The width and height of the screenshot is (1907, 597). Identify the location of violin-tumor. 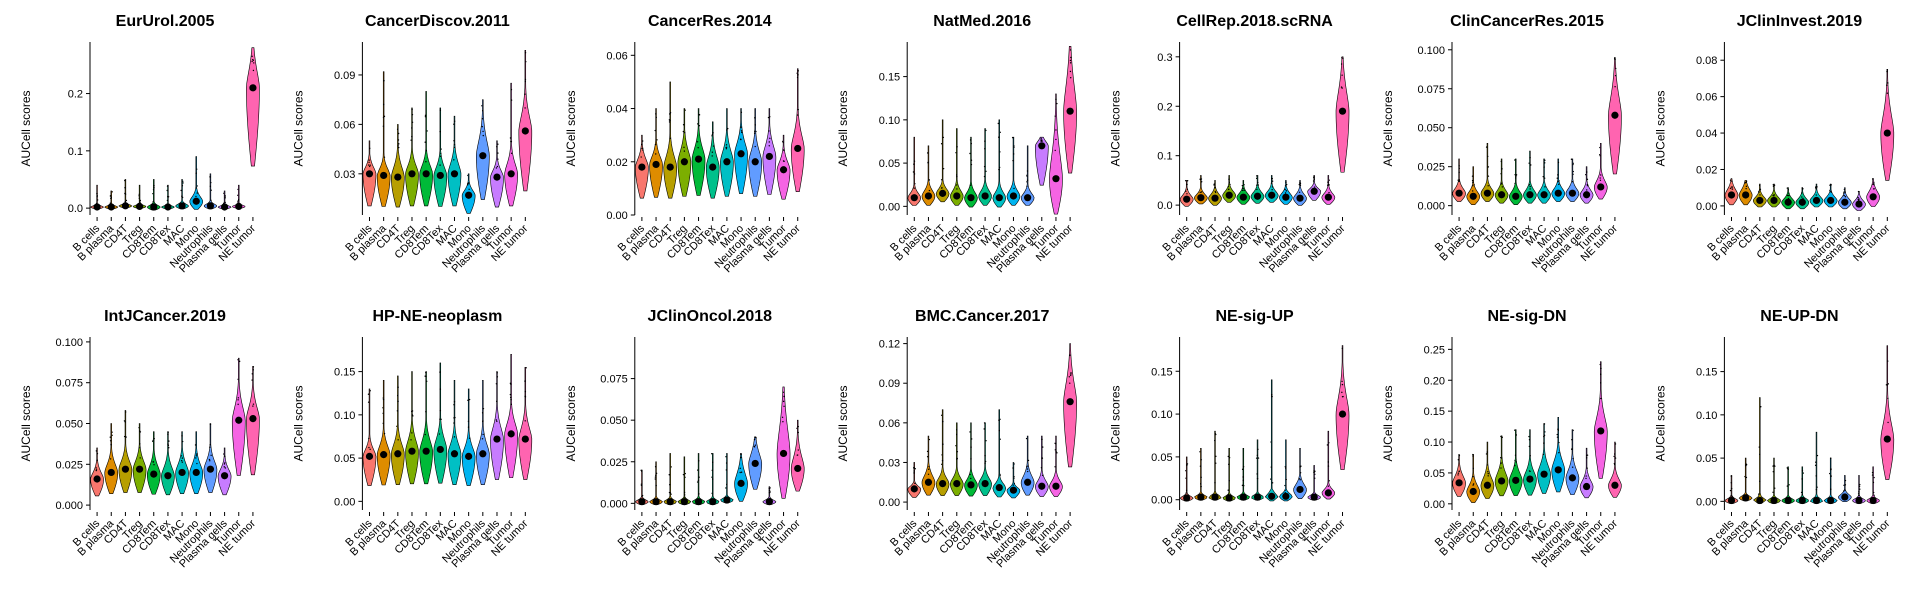
(511, 144).